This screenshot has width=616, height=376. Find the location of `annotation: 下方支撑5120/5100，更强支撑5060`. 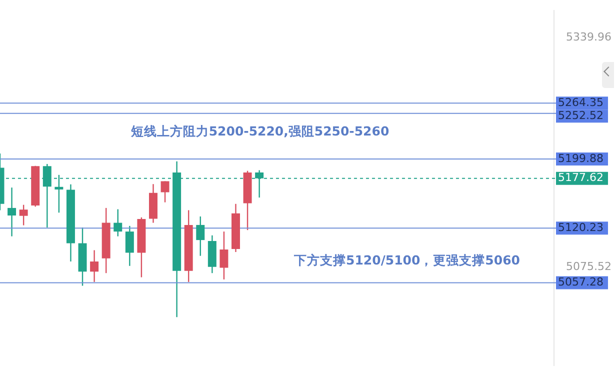

annotation: 下方支撑5120/5100，更强支撑5060 is located at coordinates (406, 260).